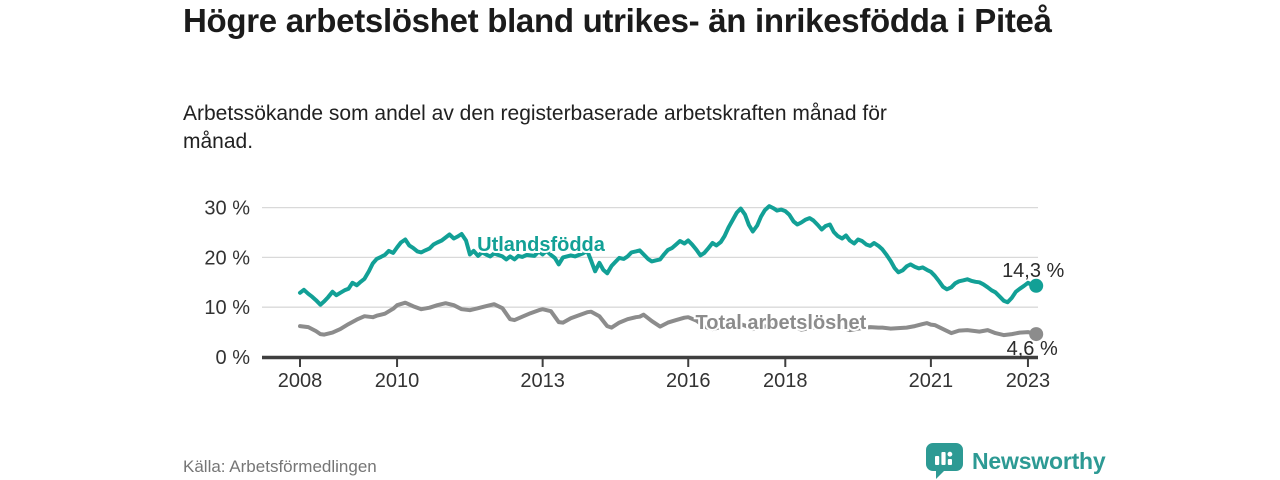 The image size is (1280, 480). What do you see at coordinates (668, 255) in the screenshot?
I see `series-line-utlandsf-dda` at bounding box center [668, 255].